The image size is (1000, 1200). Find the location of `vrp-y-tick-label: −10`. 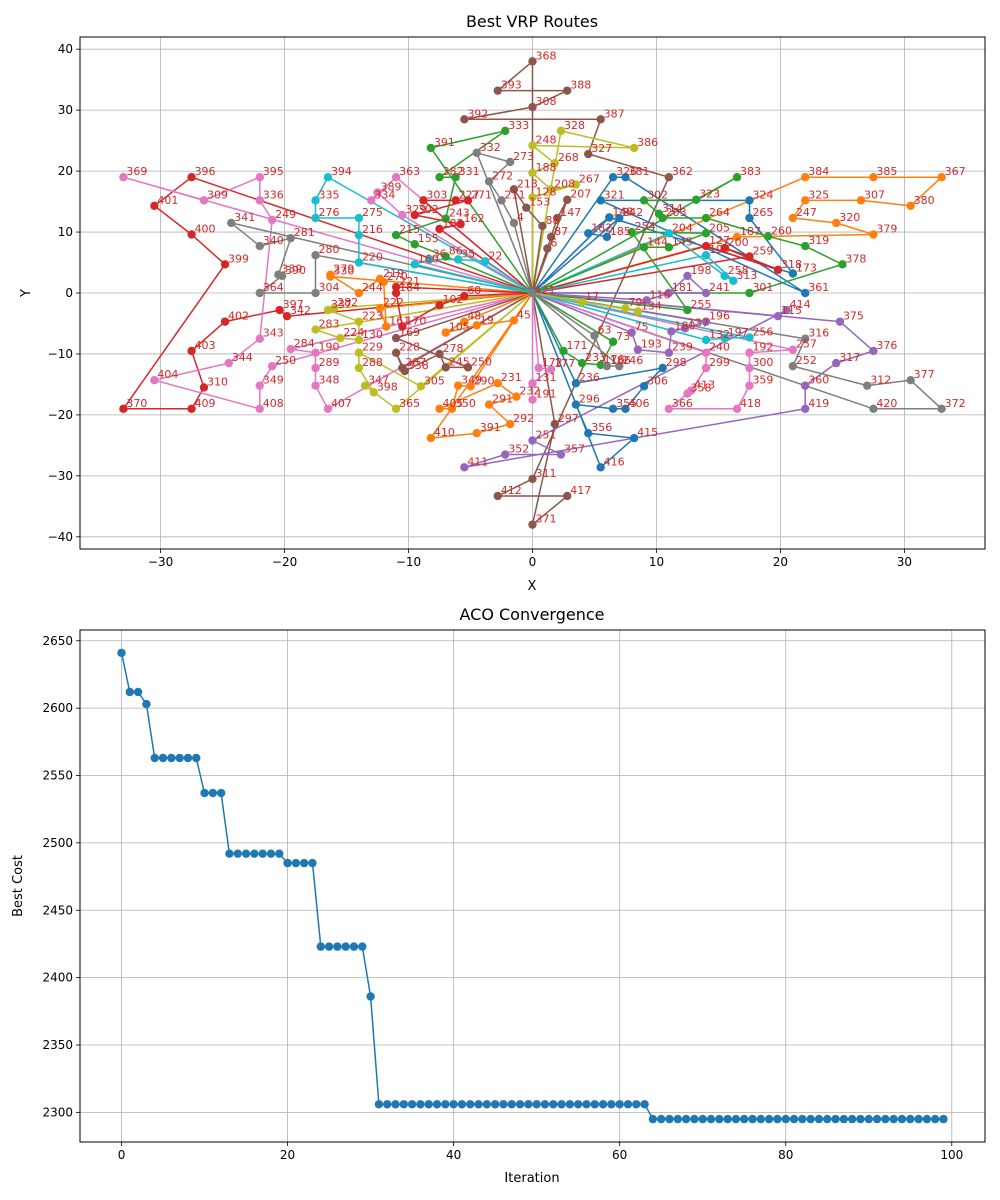

vrp-y-tick-label: −10 is located at coordinates (60, 354).